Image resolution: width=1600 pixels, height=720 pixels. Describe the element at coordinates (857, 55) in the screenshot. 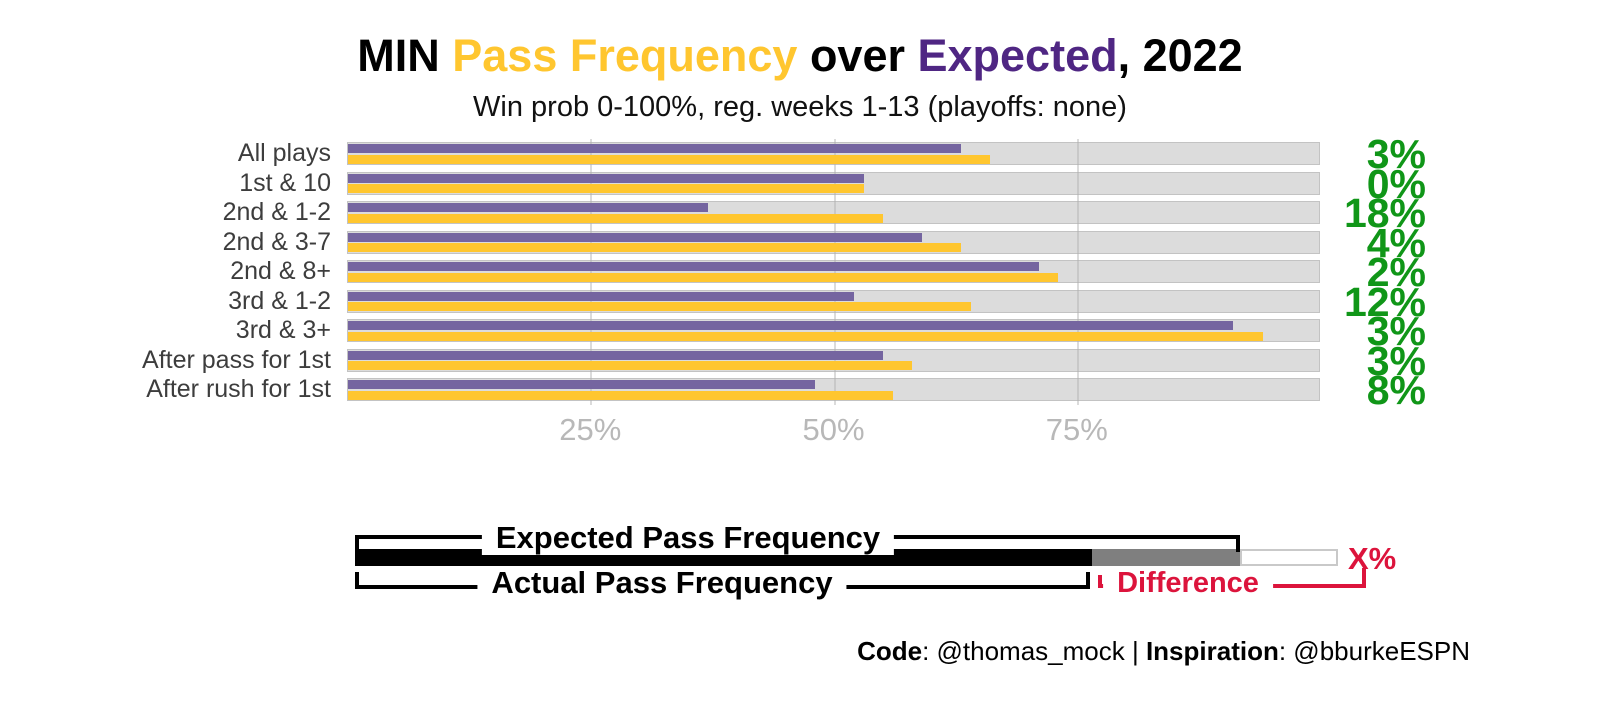

I see `title-over: over` at that location.